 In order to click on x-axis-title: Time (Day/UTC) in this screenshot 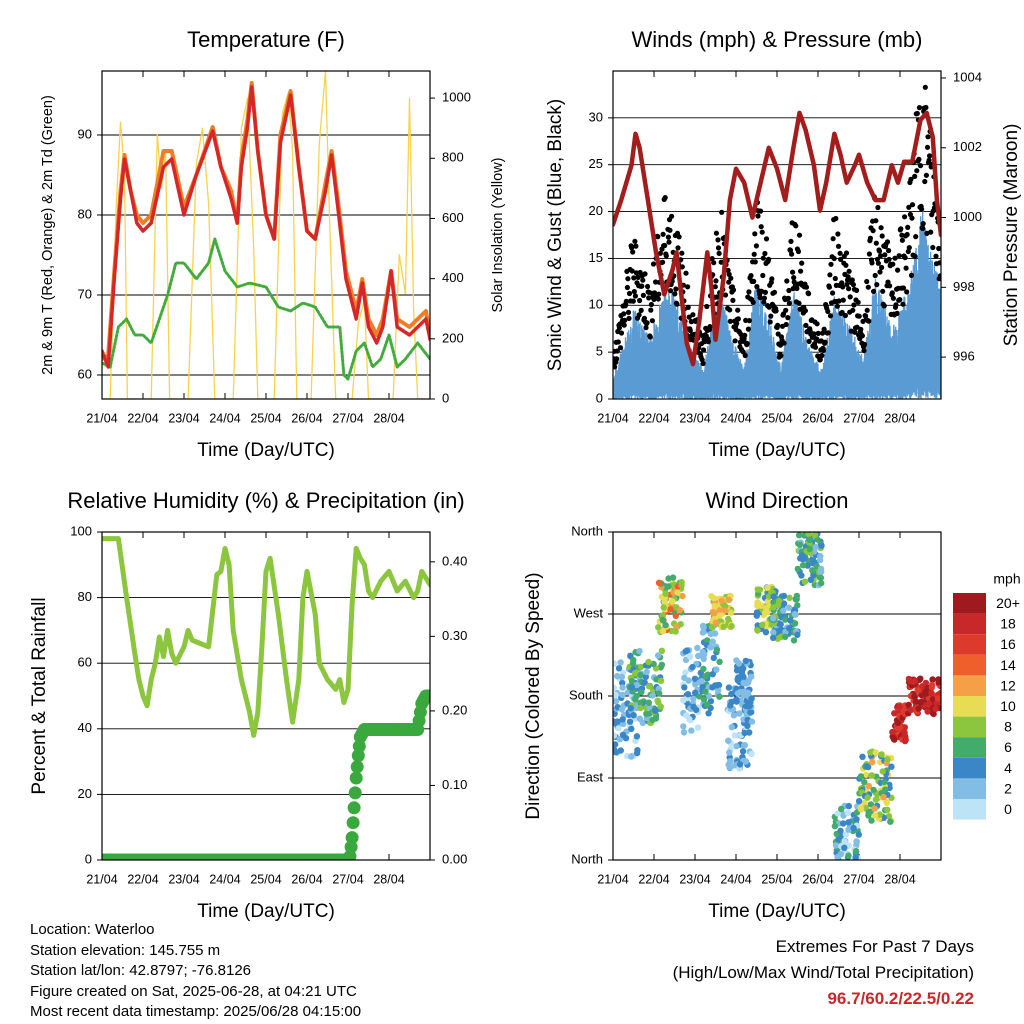, I will do `click(777, 450)`.